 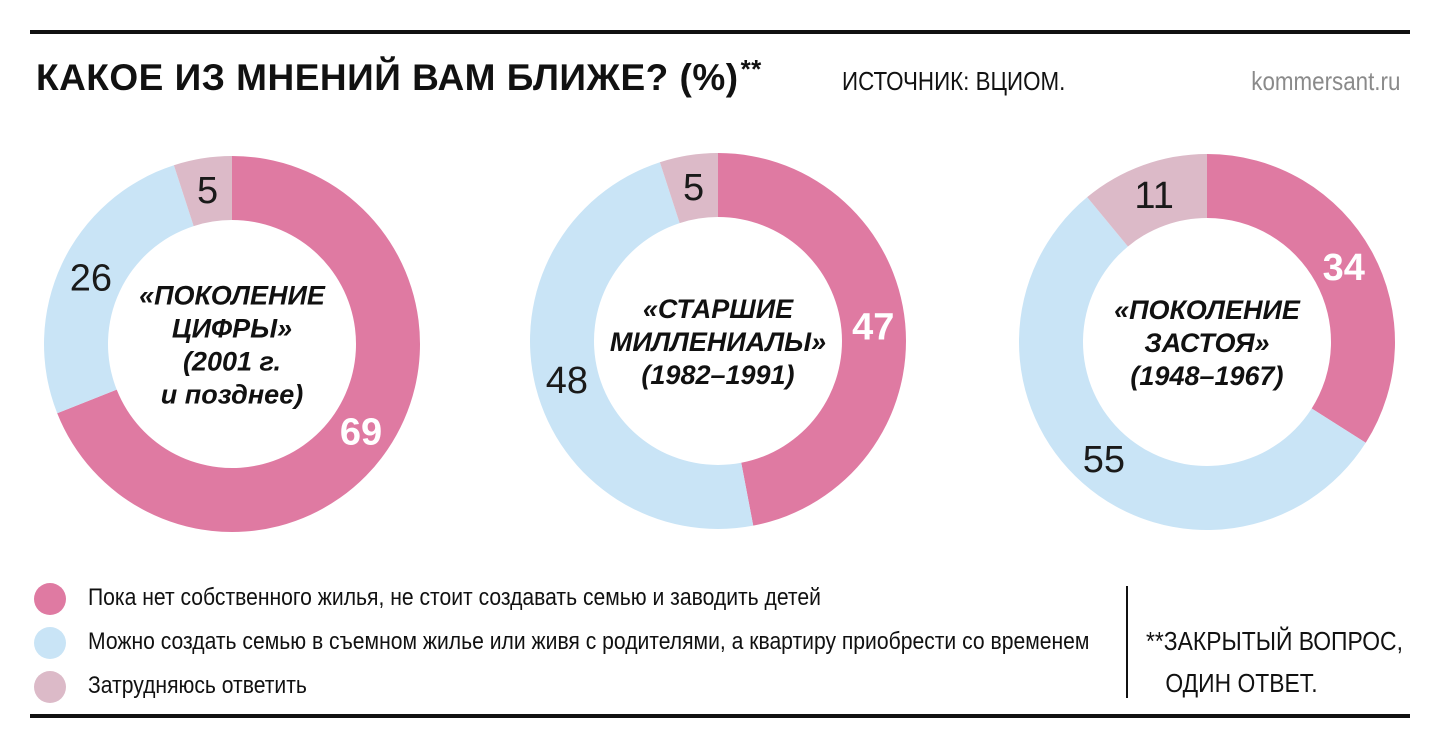 What do you see at coordinates (567, 381) in the screenshot?
I see `slice-value-label: 48` at bounding box center [567, 381].